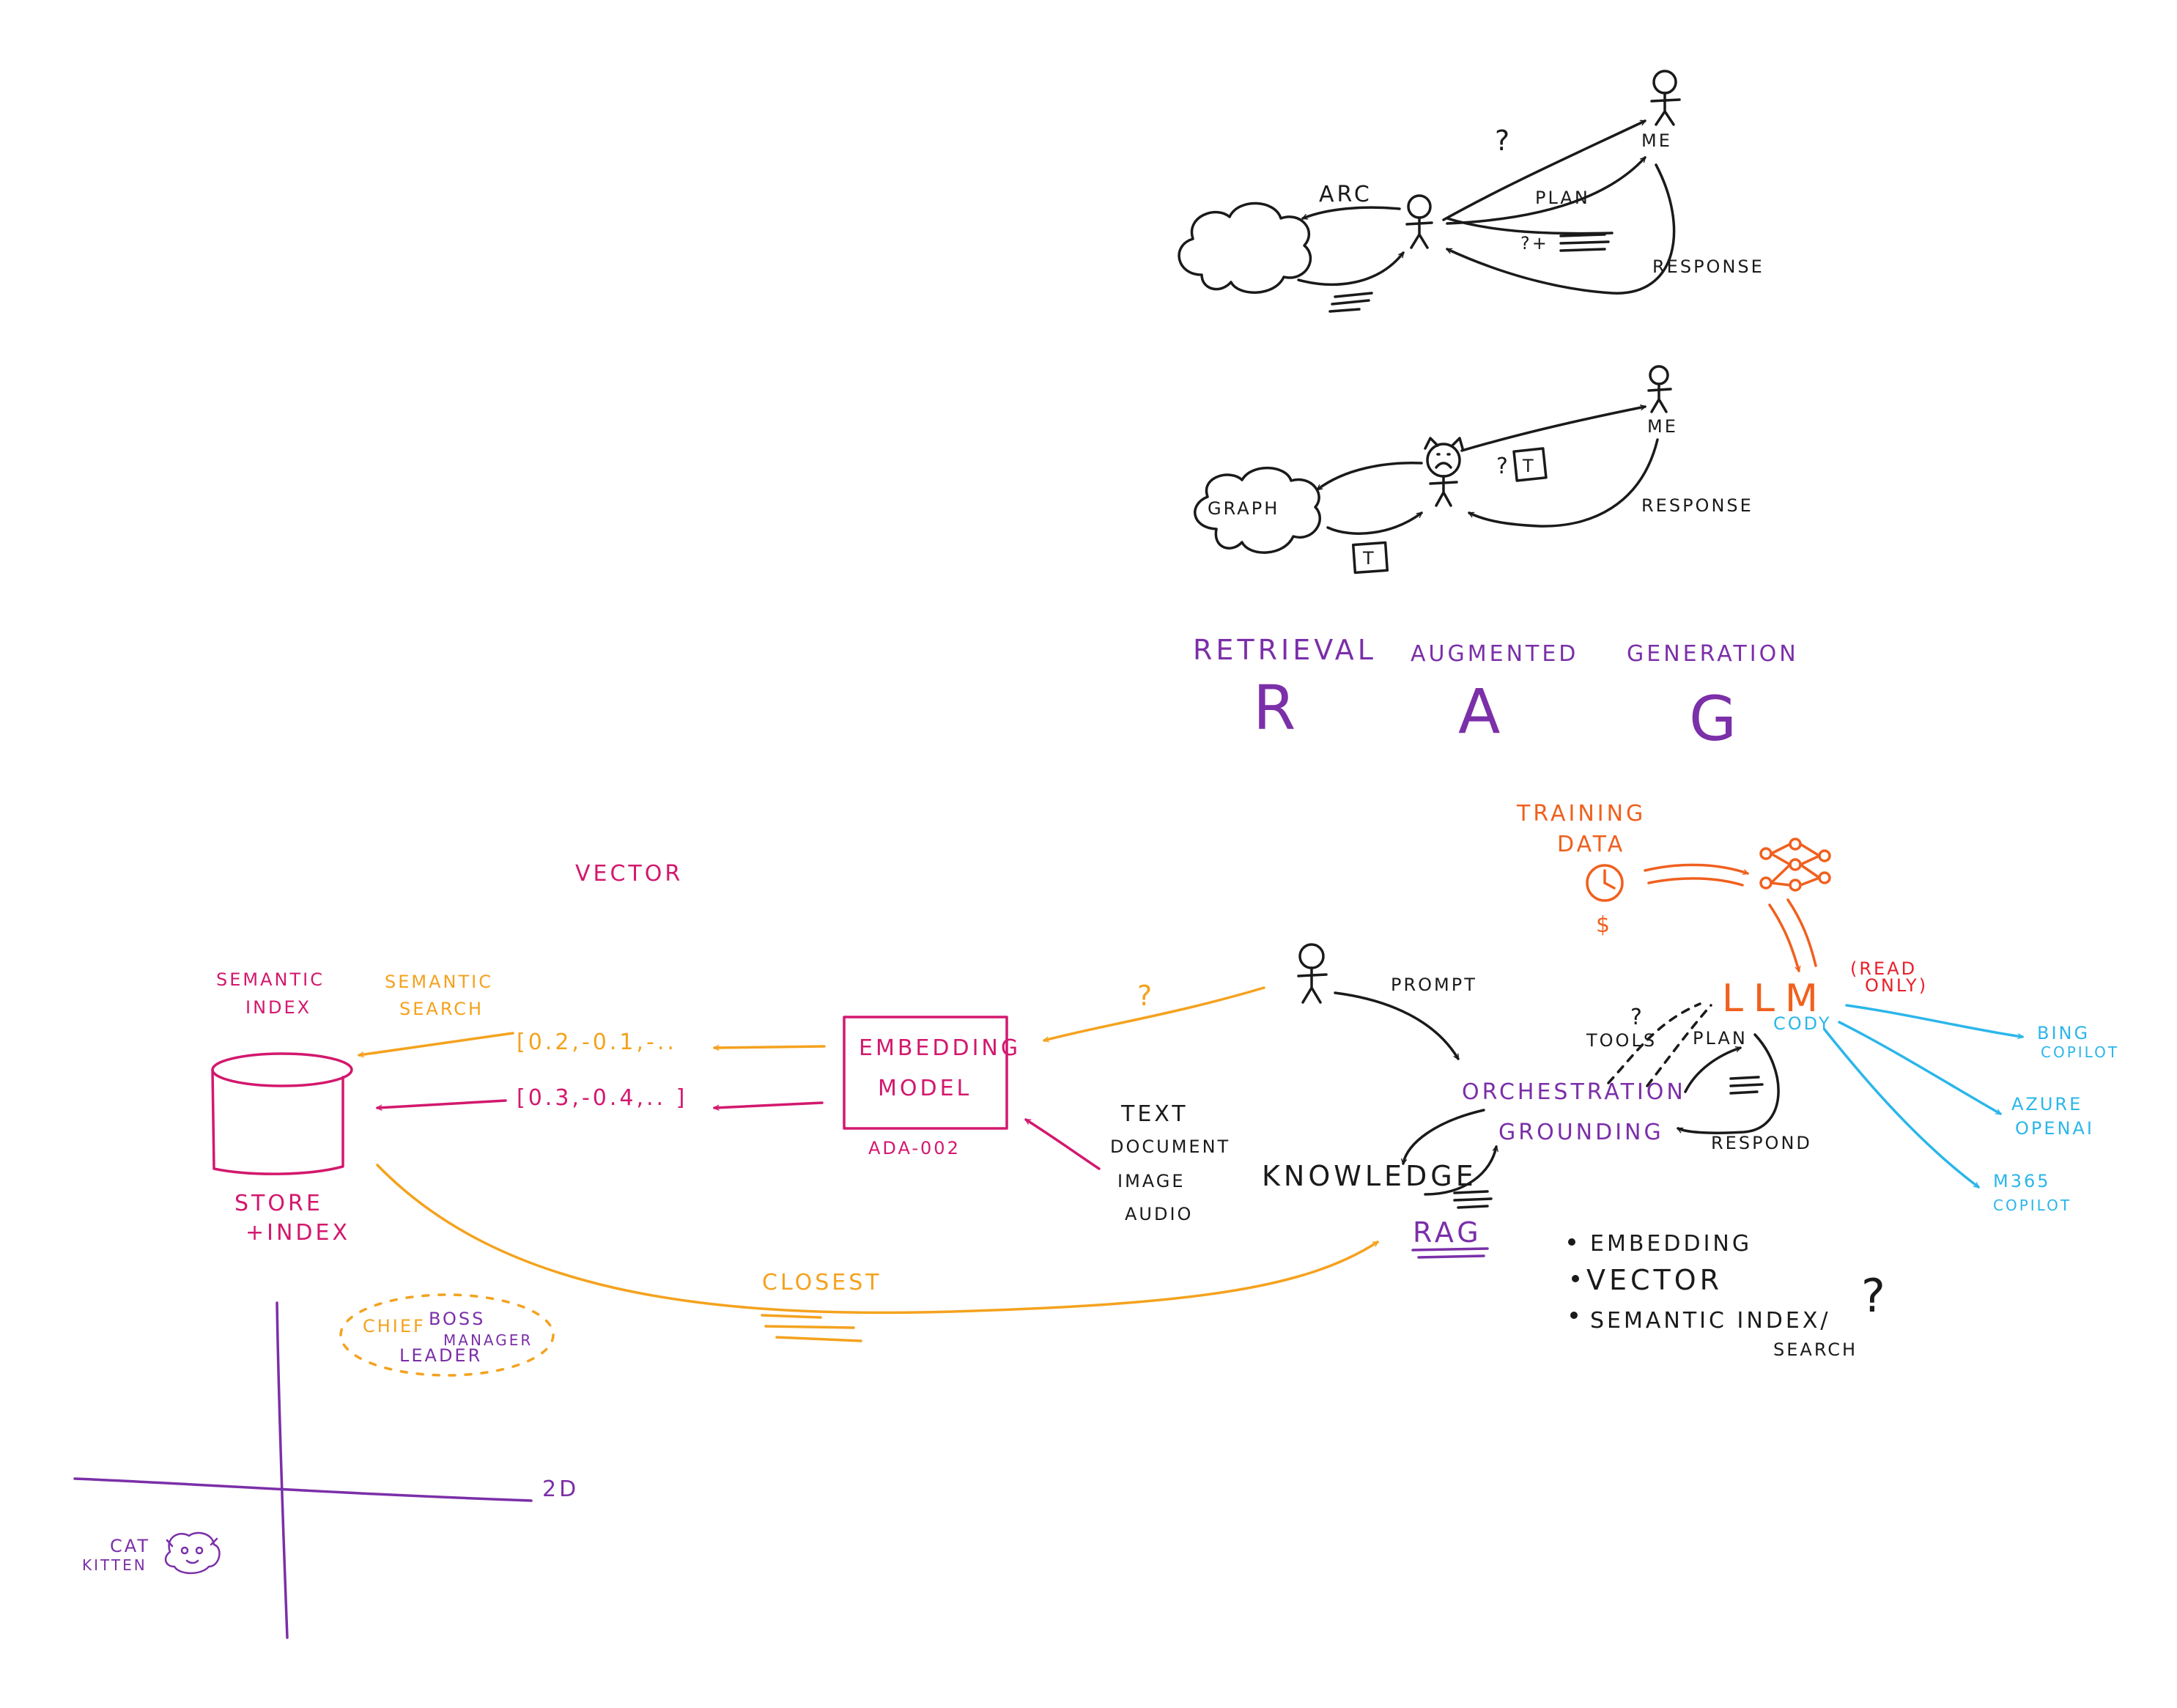  I want to click on model-name: ADA-002, so click(914, 1148).